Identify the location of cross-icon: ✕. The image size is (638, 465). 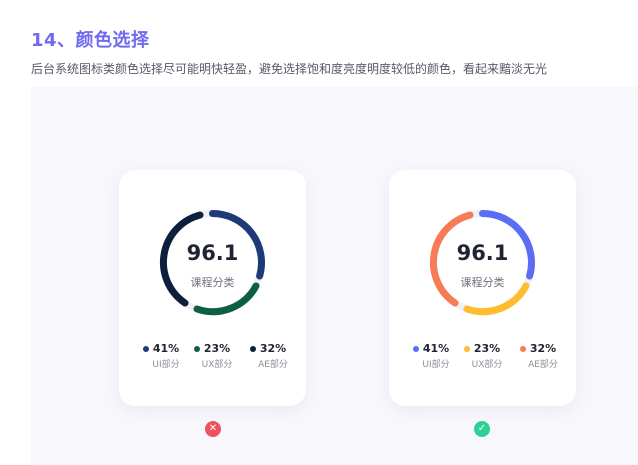
(213, 429).